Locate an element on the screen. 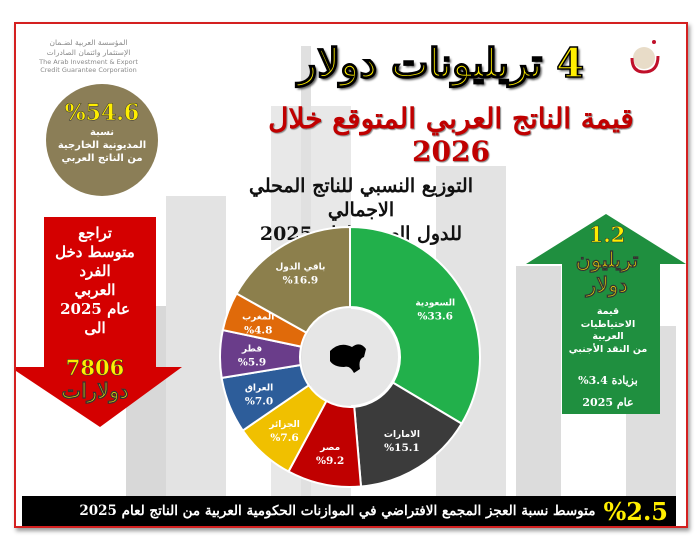 The width and height of the screenshot is (700, 545). debt-ratio-label: من الناتج العربي is located at coordinates (102, 158).